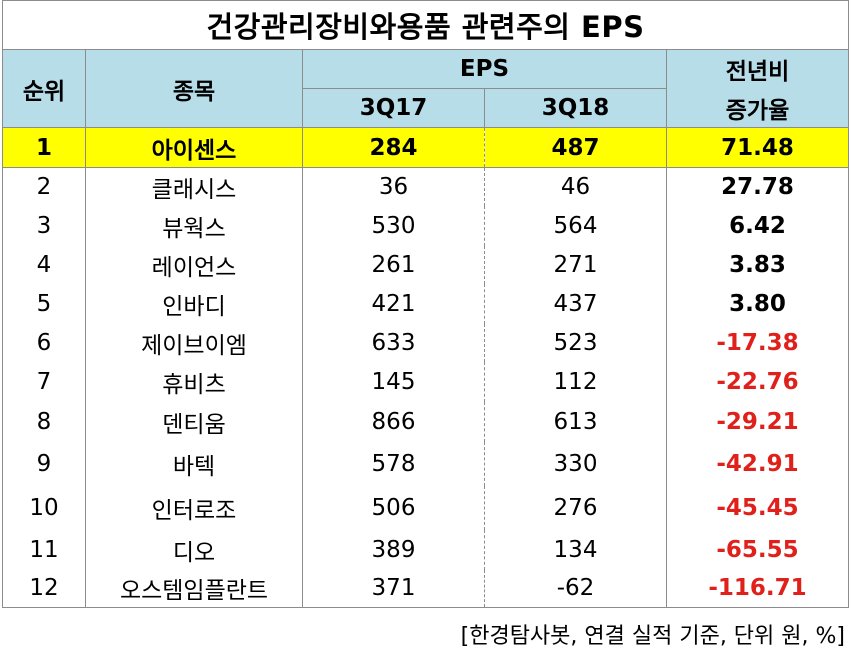  What do you see at coordinates (194, 421) in the screenshot?
I see `name-cell: 덴티움` at bounding box center [194, 421].